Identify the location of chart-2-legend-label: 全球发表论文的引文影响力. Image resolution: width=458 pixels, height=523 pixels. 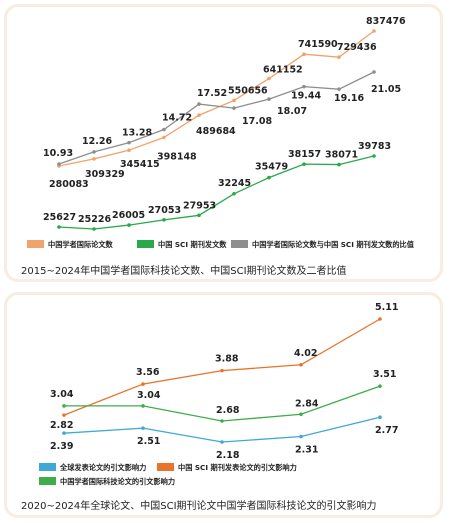
(102, 467).